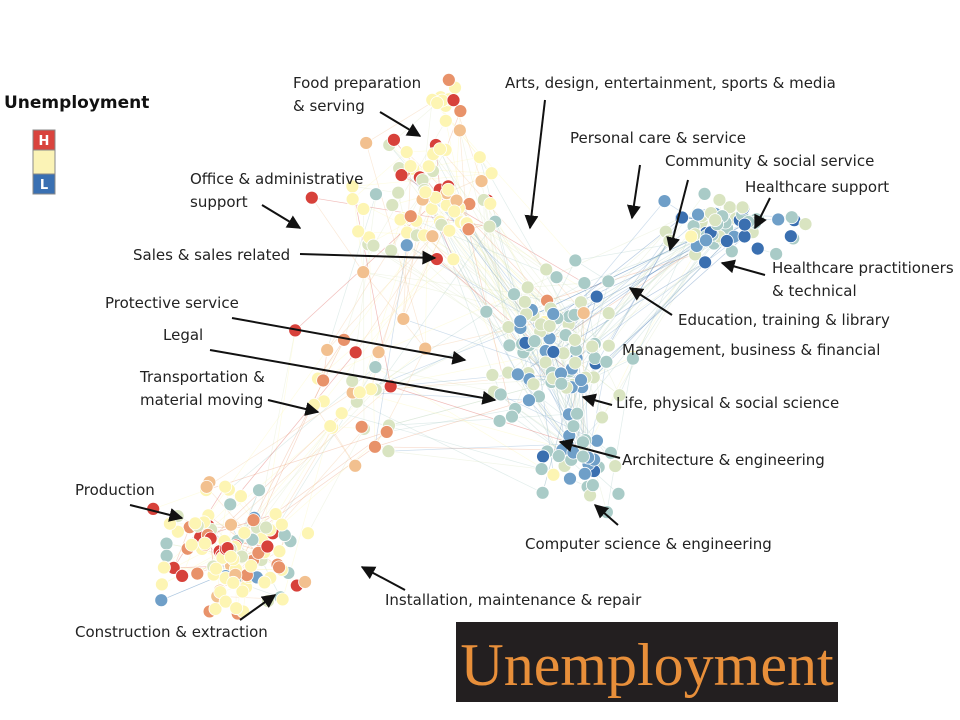 The image size is (960, 720). I want to click on banner-title: Unemployment, so click(647, 665).